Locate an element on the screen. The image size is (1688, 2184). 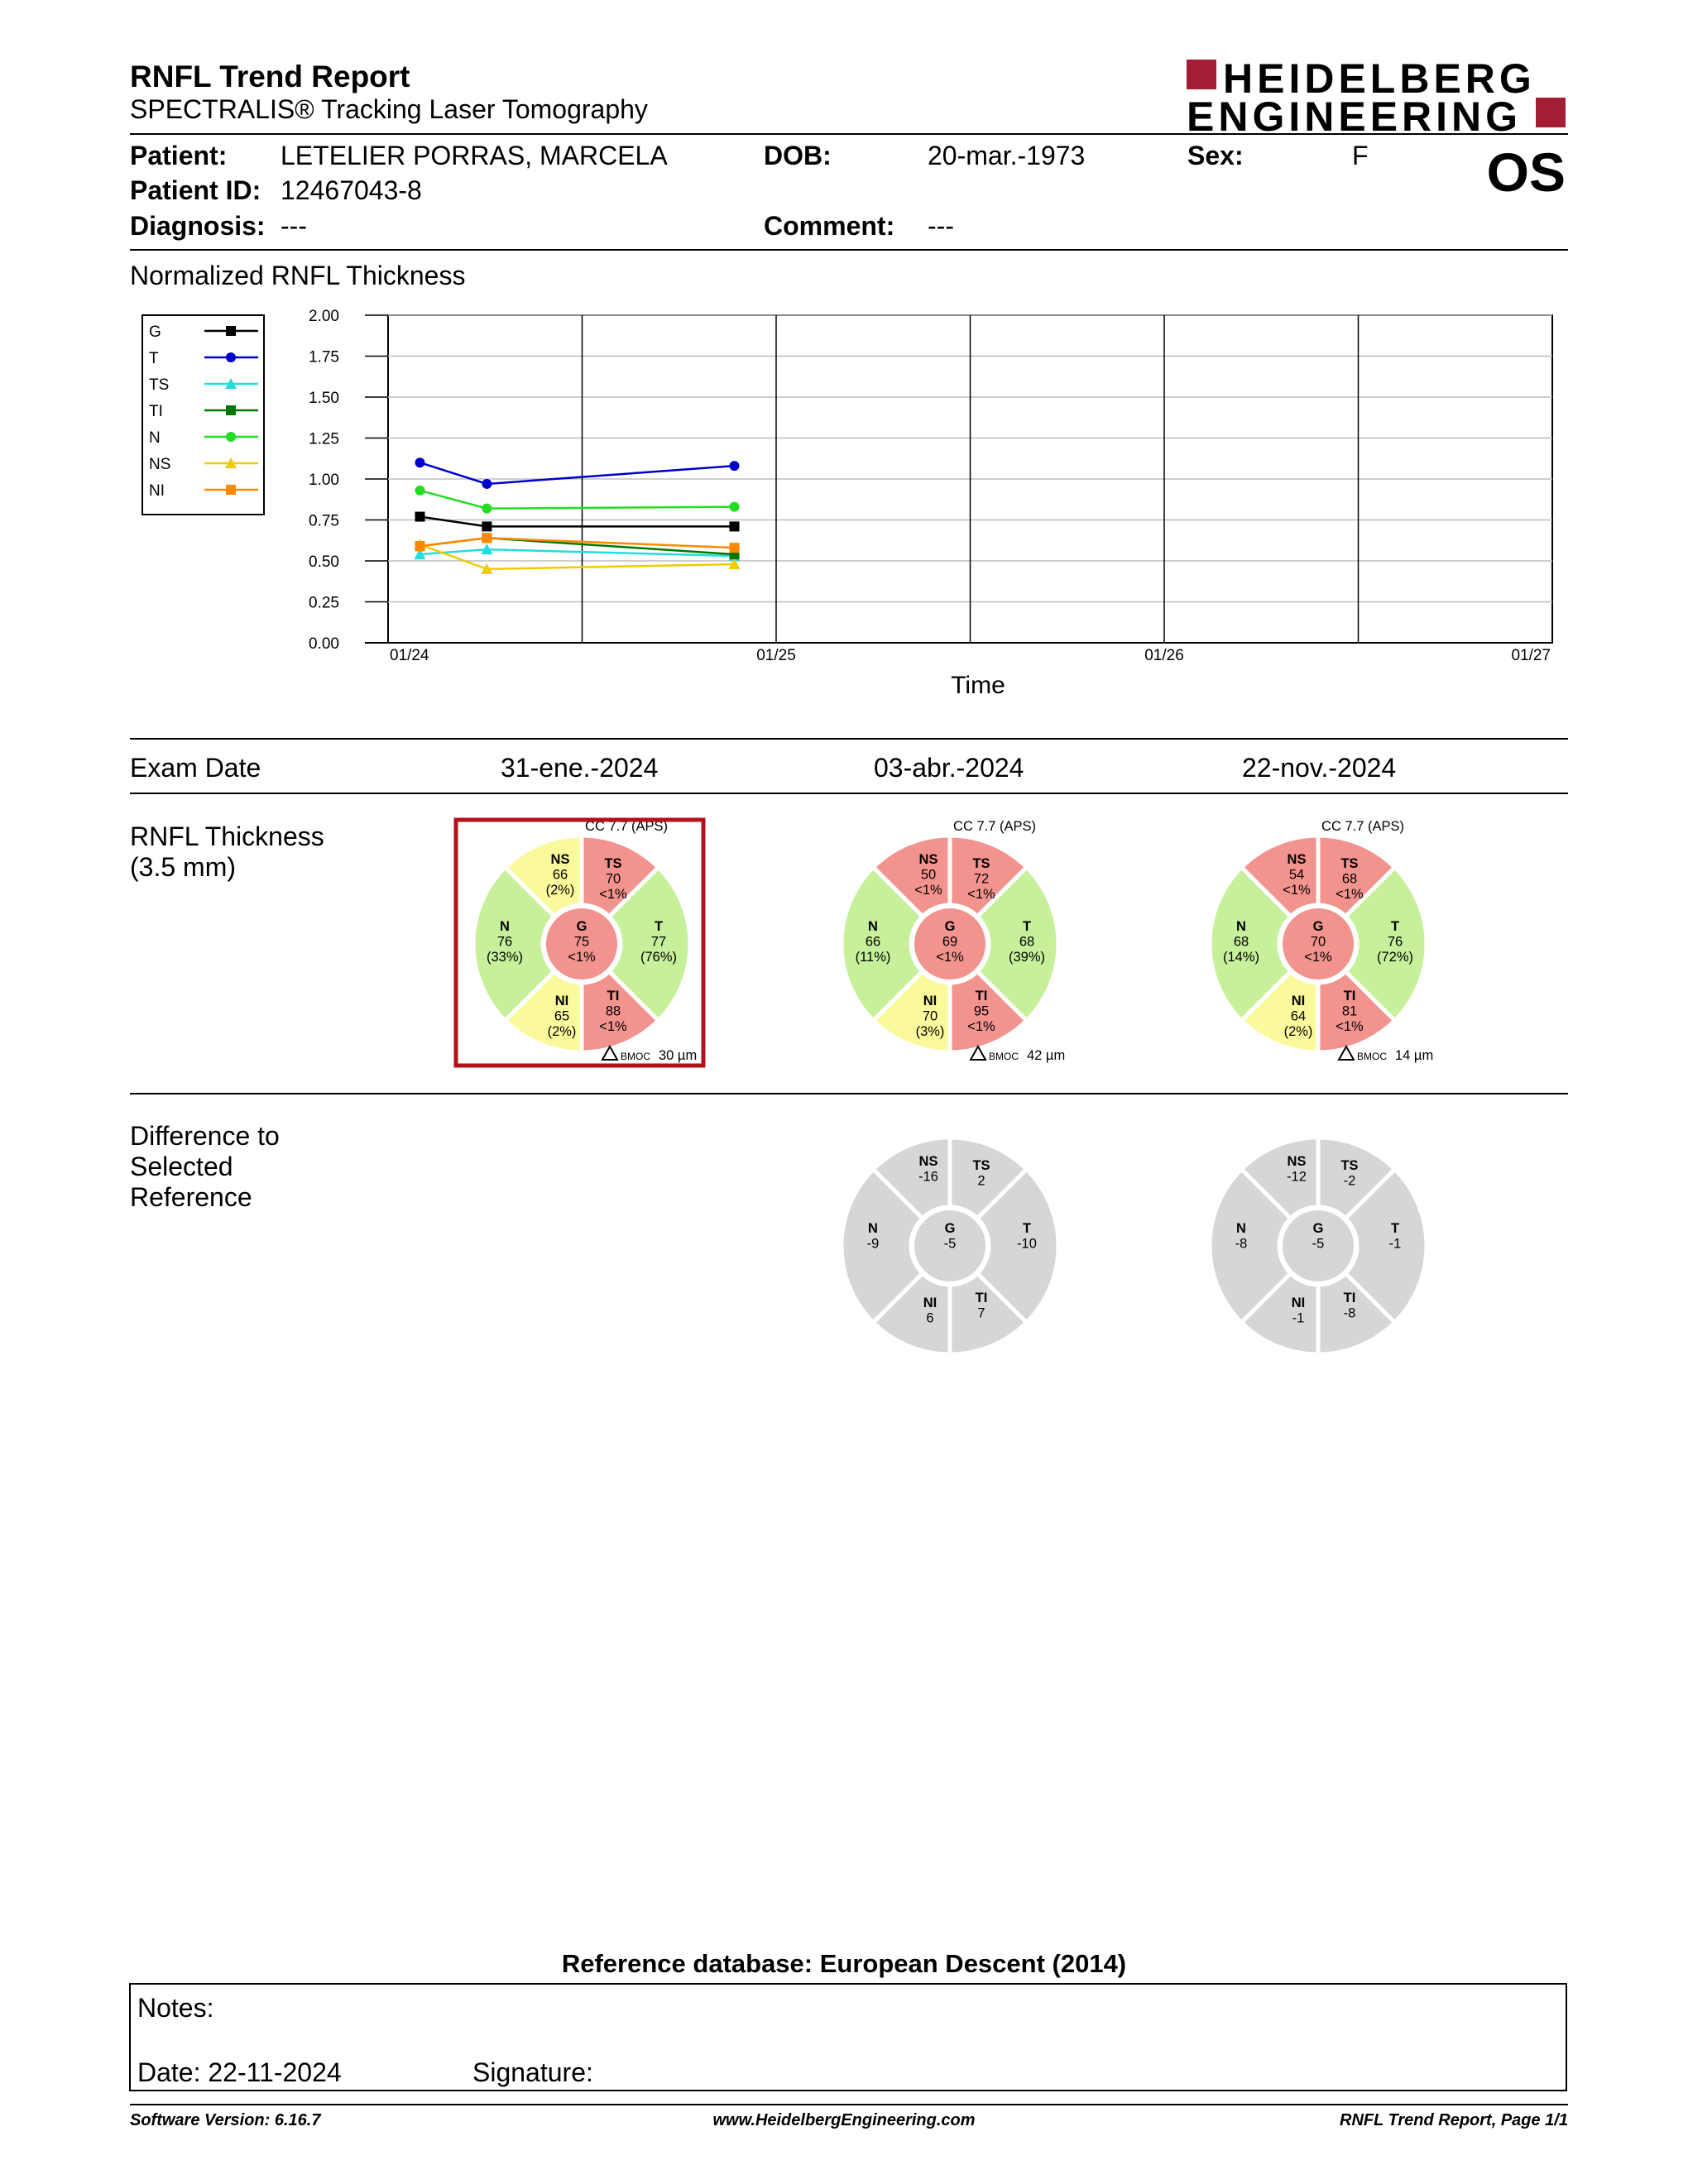
chart-legend: GT TS TI N NS NI is located at coordinates (203, 414).